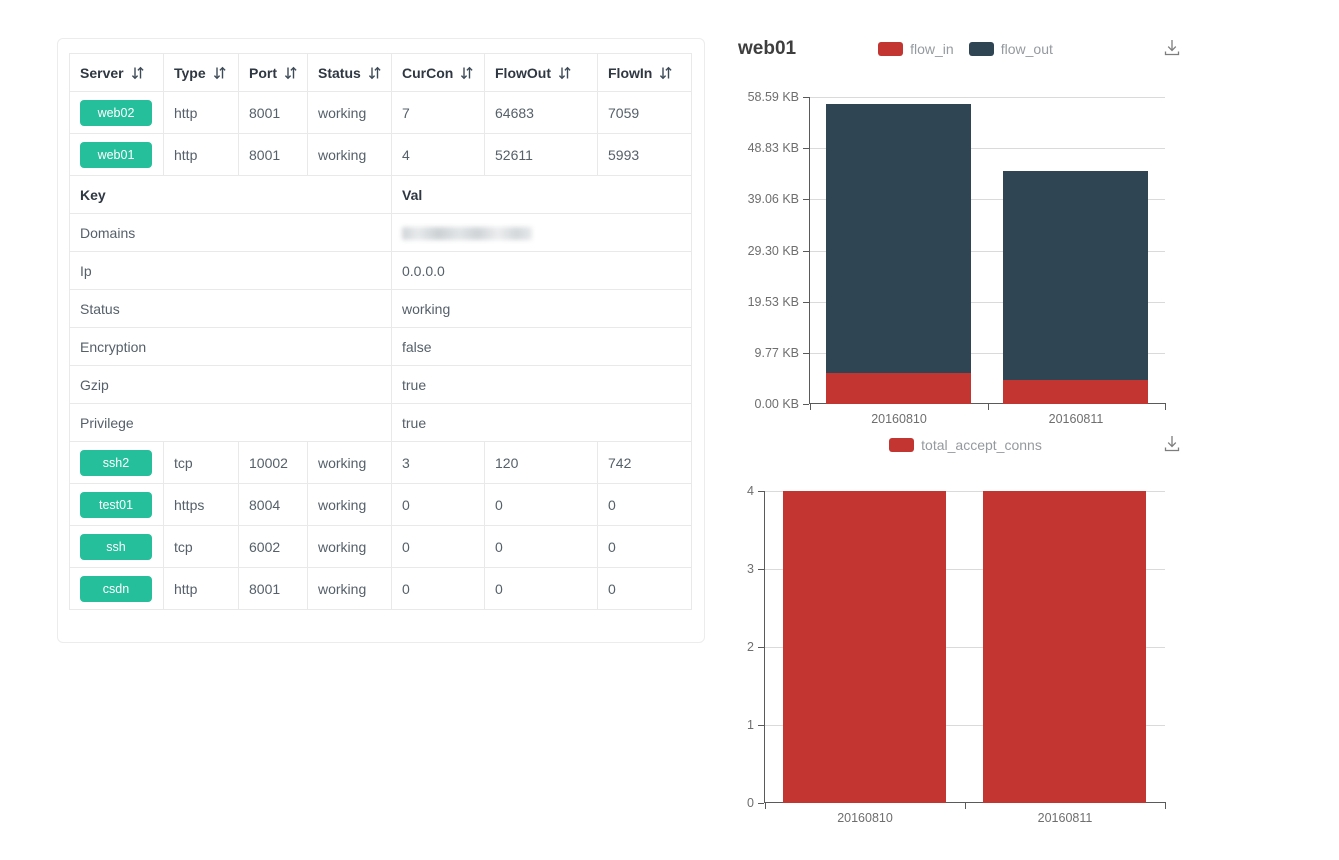 The height and width of the screenshot is (860, 1339). I want to click on y-axis-label: 58.59 KB, so click(773, 97).